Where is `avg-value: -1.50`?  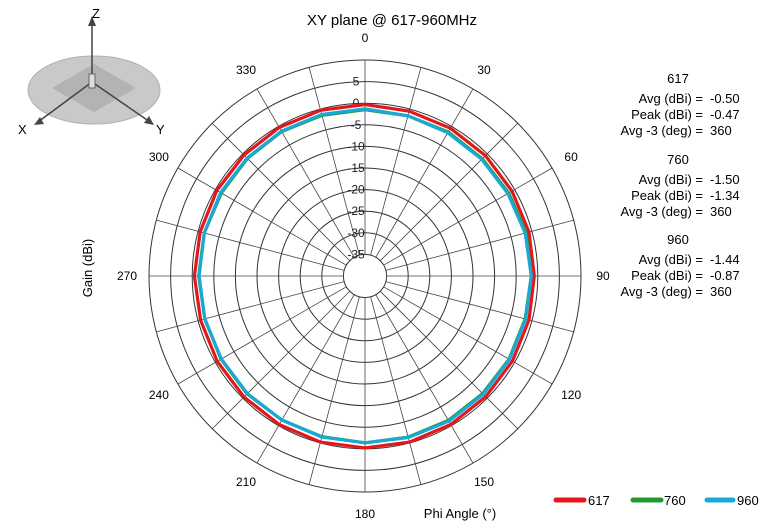
avg-value: -1.50 is located at coordinates (725, 179).